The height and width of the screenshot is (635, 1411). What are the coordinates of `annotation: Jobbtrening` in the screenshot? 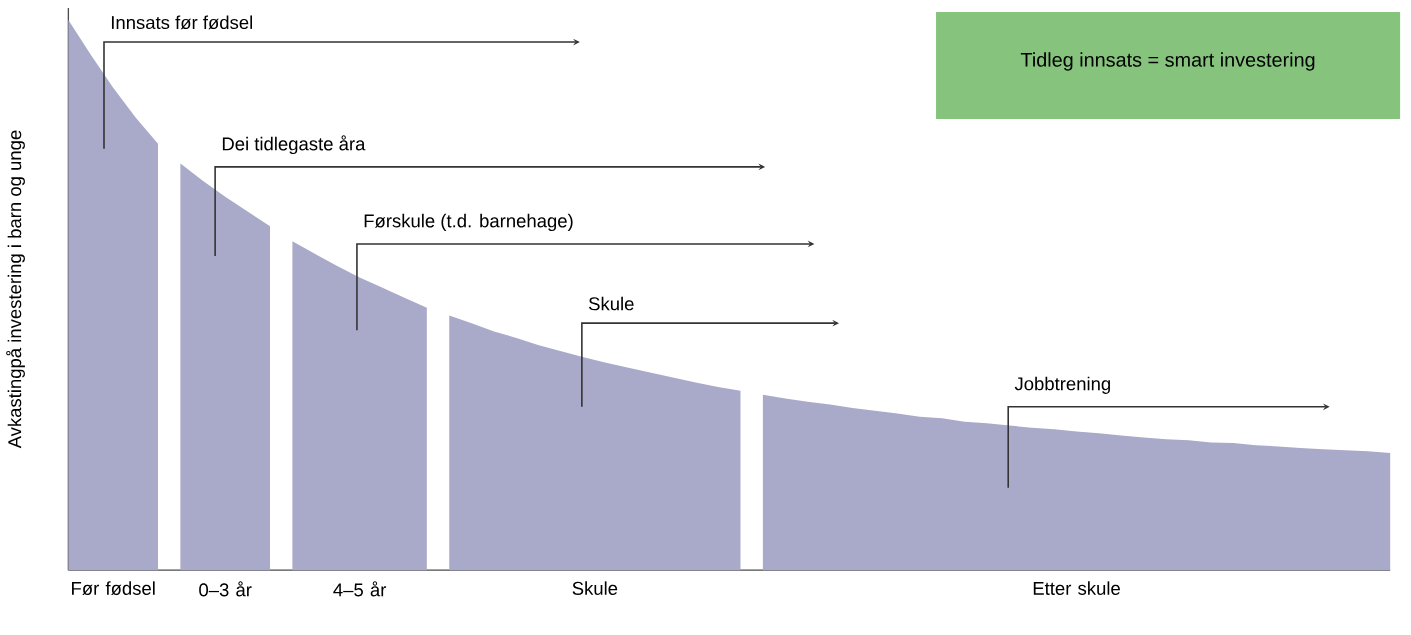 It's located at (1062, 385).